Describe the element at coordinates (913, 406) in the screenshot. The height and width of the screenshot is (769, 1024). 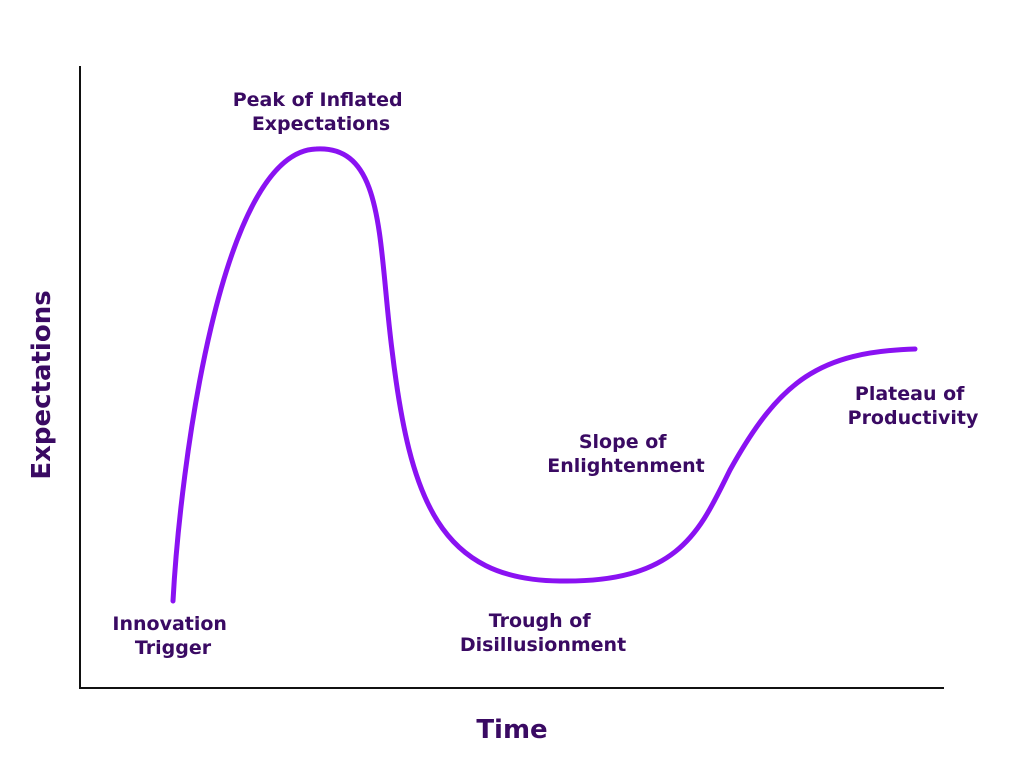
I see `phase-label-plateau: Plateau of Productivity` at that location.